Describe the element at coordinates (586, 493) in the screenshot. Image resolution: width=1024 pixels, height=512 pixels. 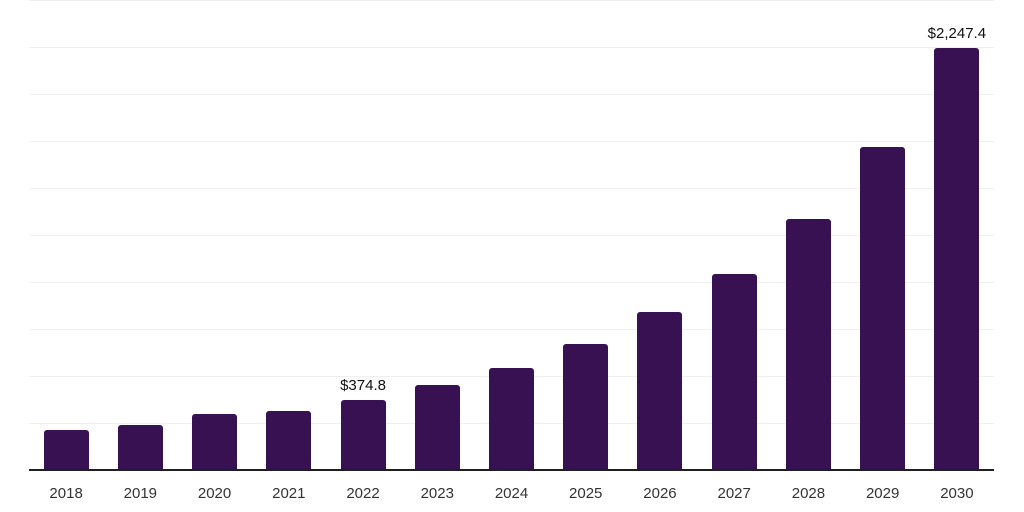
I see `x-tick-label-2025: 2025` at that location.